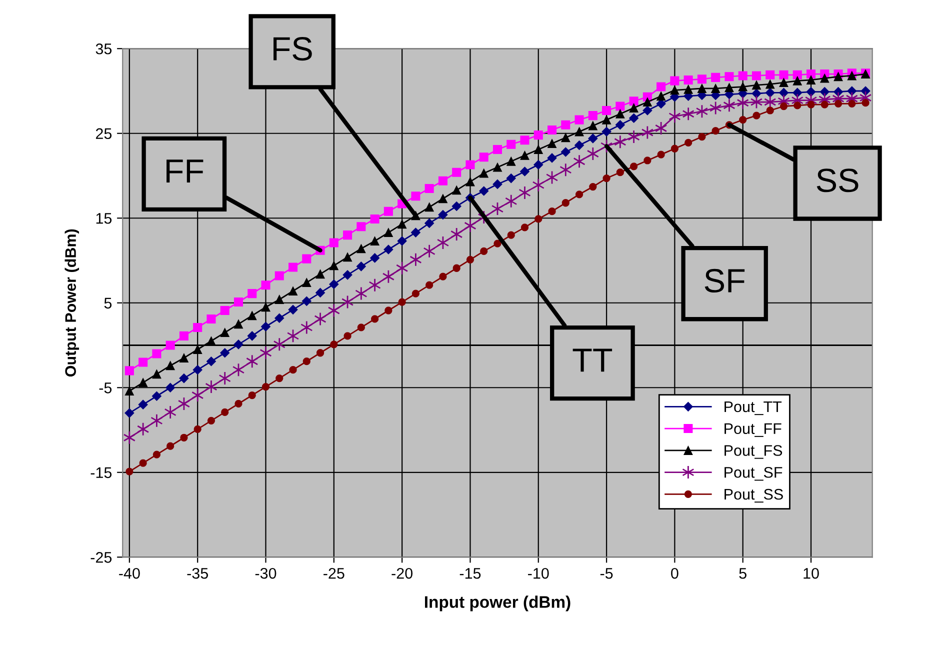 This screenshot has width=936, height=657. What do you see at coordinates (265, 573) in the screenshot?
I see `x-tick-label: -30` at bounding box center [265, 573].